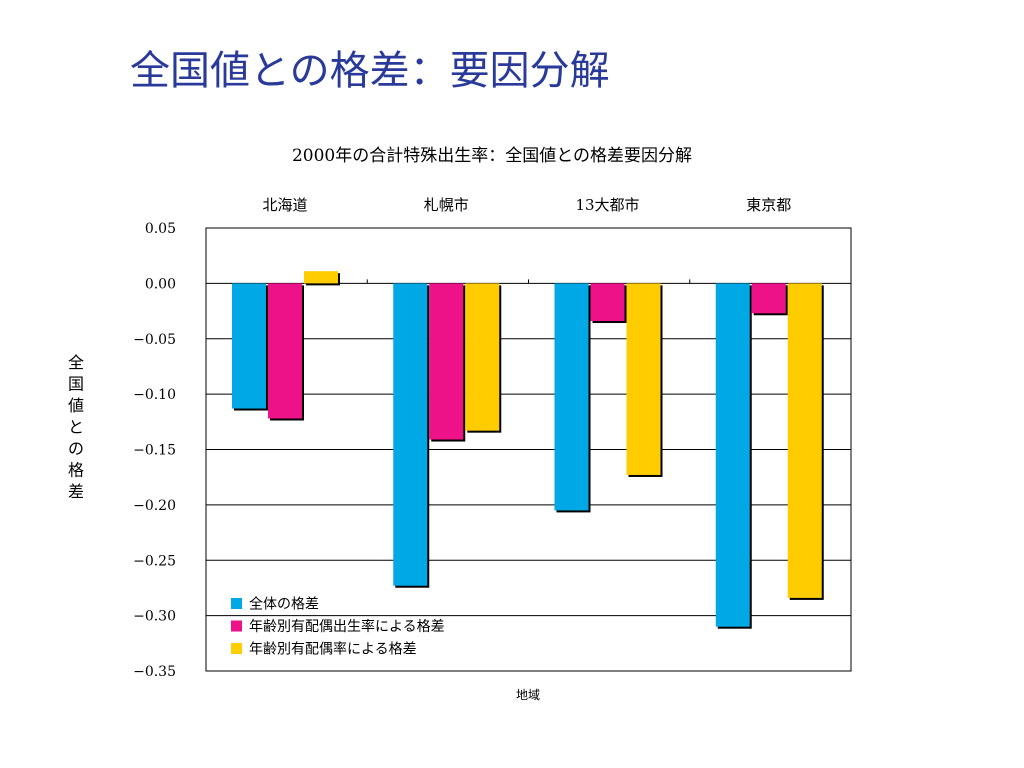  What do you see at coordinates (154, 340) in the screenshot?
I see `y-tick-label: −0.05` at bounding box center [154, 340].